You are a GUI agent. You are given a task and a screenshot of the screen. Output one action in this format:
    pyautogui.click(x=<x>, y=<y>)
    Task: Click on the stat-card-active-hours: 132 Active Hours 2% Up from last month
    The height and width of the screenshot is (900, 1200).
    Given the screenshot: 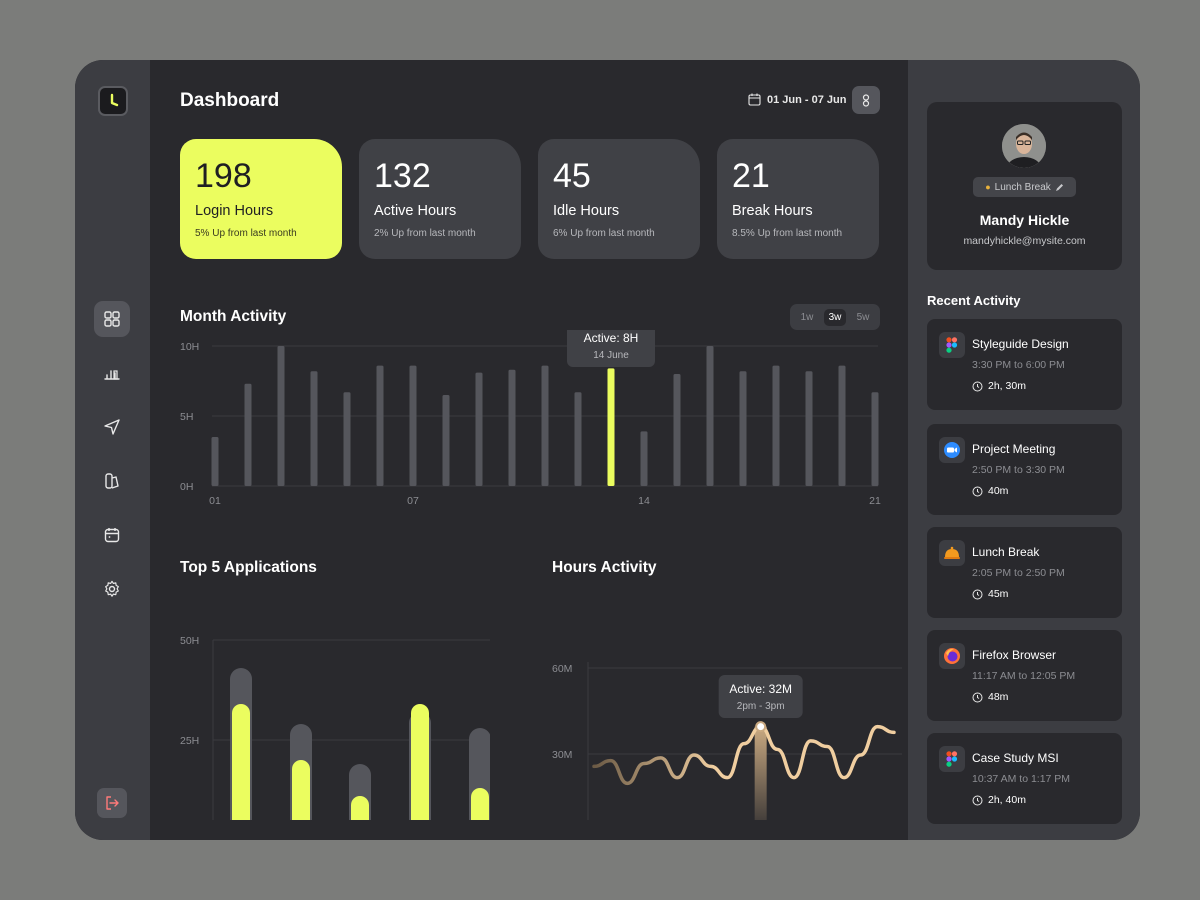 What is the action you would take?
    pyautogui.click(x=440, y=199)
    